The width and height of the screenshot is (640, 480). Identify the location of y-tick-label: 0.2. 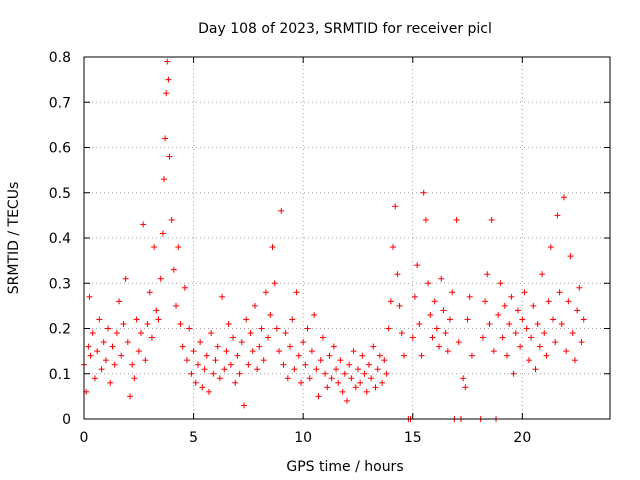
(60, 330).